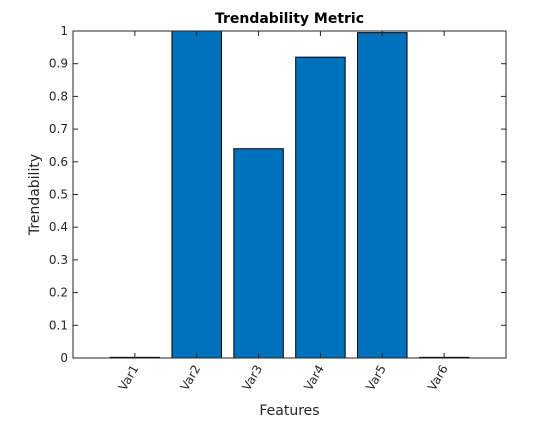  What do you see at coordinates (289, 19) in the screenshot?
I see `chart-title: Trendability Metric` at bounding box center [289, 19].